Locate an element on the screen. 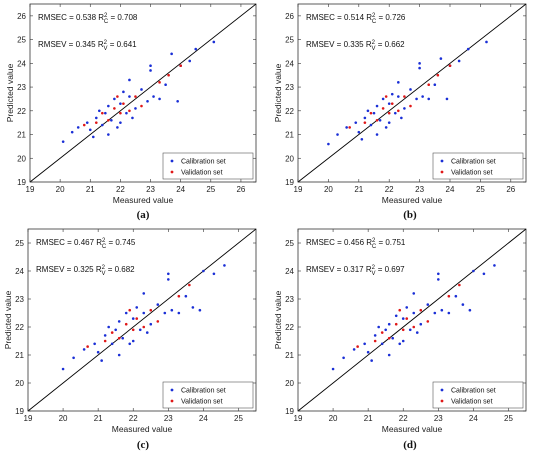 The height and width of the screenshot is (455, 550). y-tick-label: 25 is located at coordinates (289, 243).